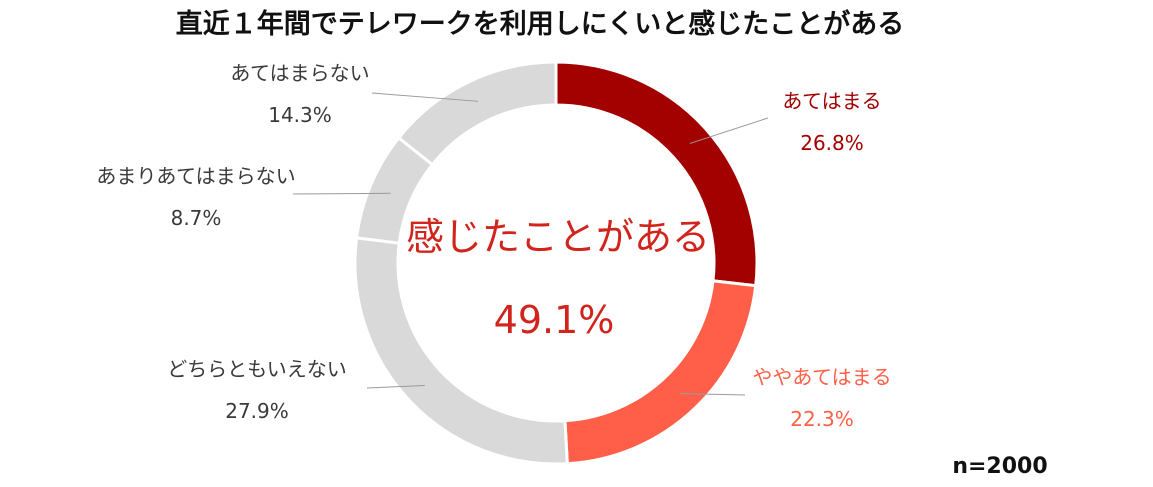  Describe the element at coordinates (257, 369) in the screenshot. I see `slice-category-label: どちらともいえない` at that location.